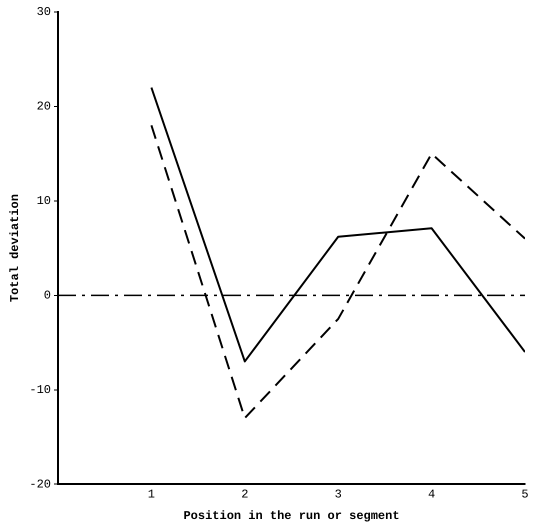 Image resolution: width=537 pixels, height=531 pixels. Describe the element at coordinates (338, 495) in the screenshot. I see `x-tick-label: 3` at that location.